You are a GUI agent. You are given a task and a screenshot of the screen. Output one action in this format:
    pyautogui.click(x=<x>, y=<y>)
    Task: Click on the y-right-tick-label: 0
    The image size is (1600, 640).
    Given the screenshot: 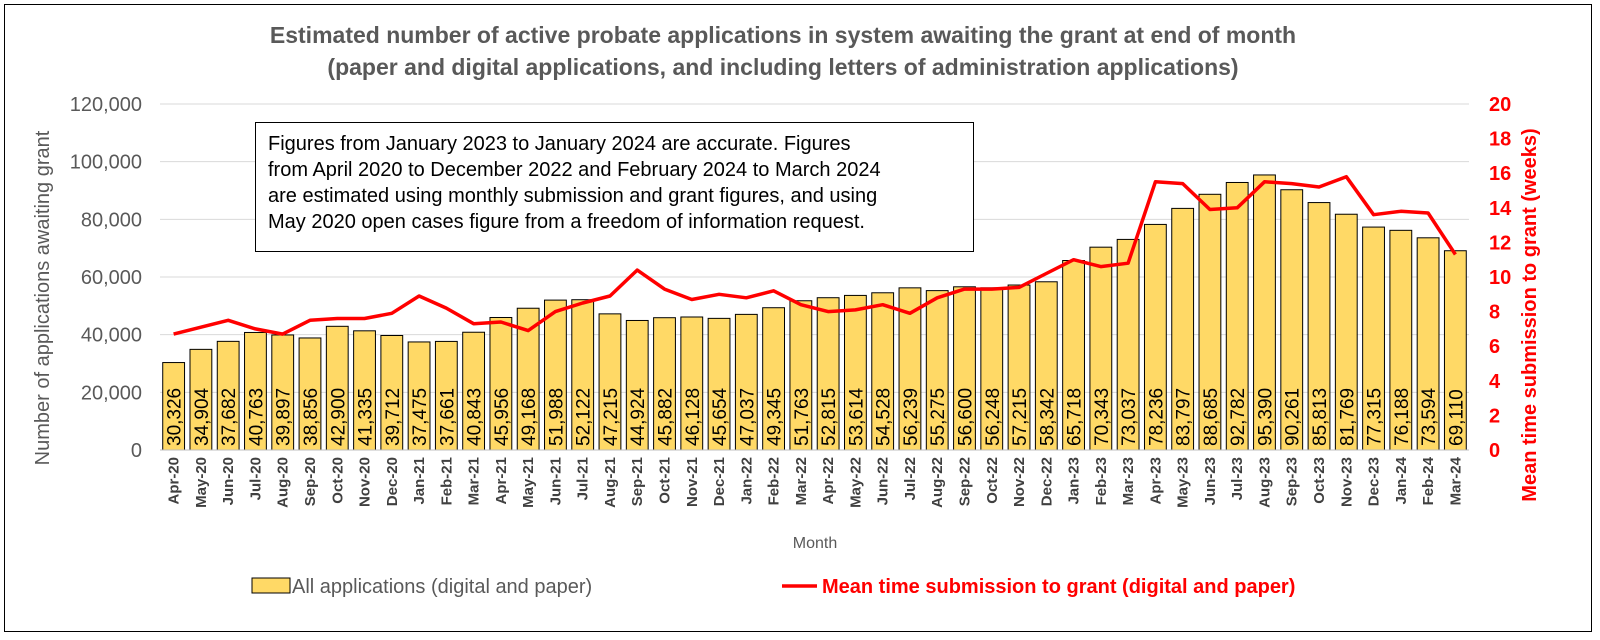 What is the action you would take?
    pyautogui.click(x=1494, y=451)
    